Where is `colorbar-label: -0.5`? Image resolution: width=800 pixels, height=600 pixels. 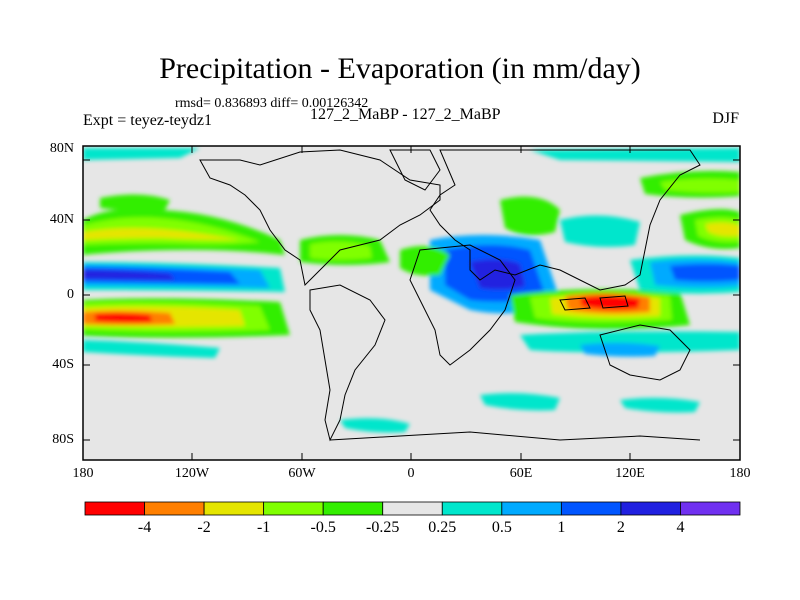 colorbar-label: -0.5 is located at coordinates (323, 527).